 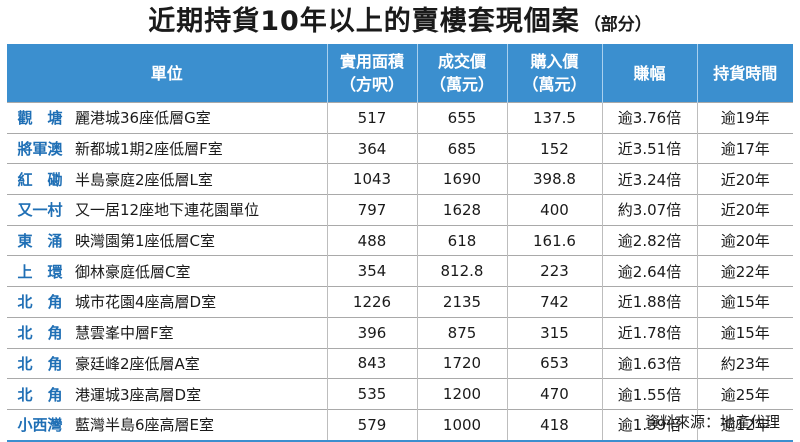 I want to click on unit-cell: 小西灣 藍灣半島6座高層E室, so click(x=167, y=425).